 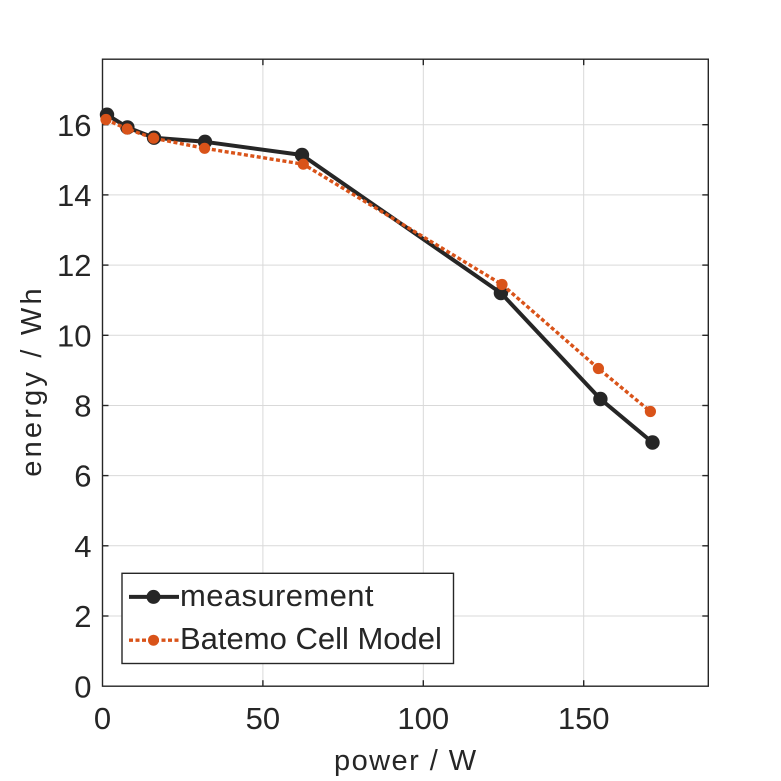 What do you see at coordinates (311, 638) in the screenshot?
I see `svg-text: Batemo Cell Model` at bounding box center [311, 638].